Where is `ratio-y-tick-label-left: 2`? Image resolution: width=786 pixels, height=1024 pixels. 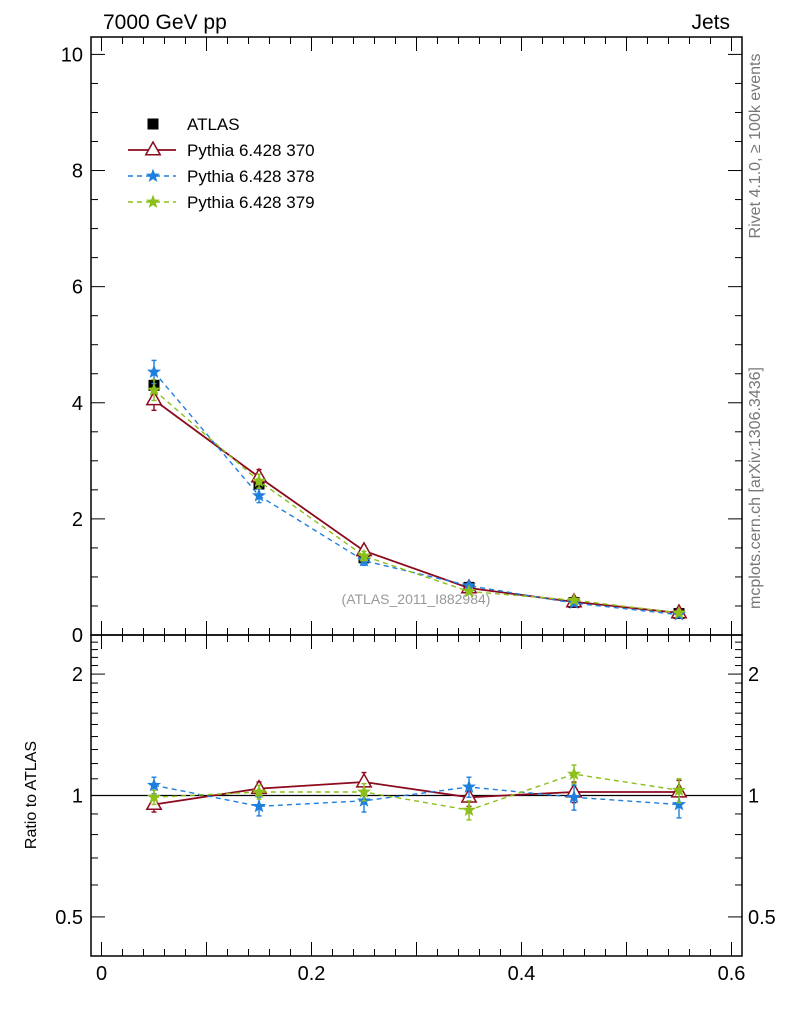 ratio-y-tick-label-left: 2 is located at coordinates (77, 675).